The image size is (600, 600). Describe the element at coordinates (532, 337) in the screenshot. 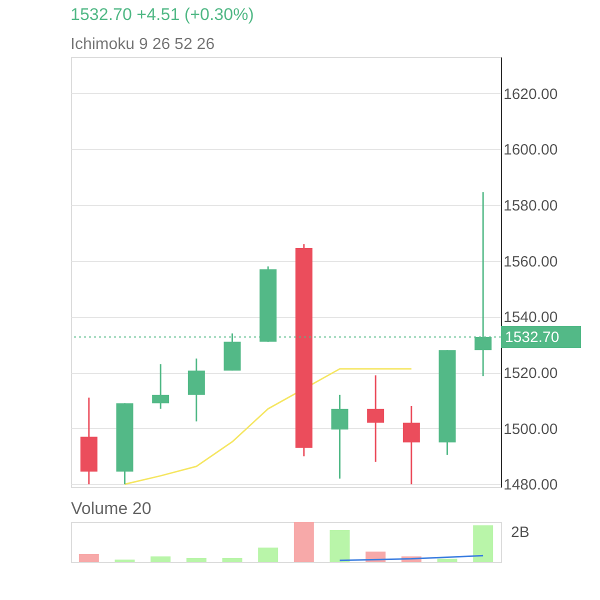

I see `ref-line-label: 1532.70` at that location.